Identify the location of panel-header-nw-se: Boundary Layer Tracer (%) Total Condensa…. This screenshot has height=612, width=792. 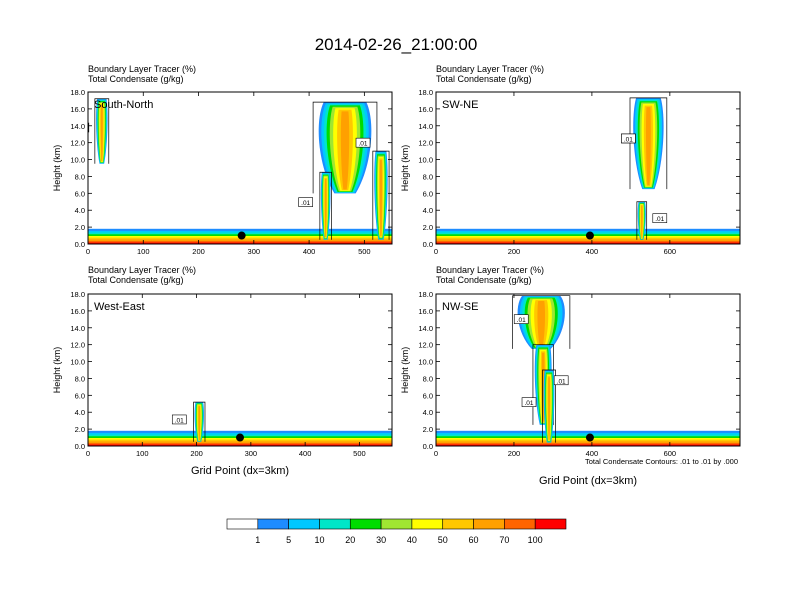
(490, 275).